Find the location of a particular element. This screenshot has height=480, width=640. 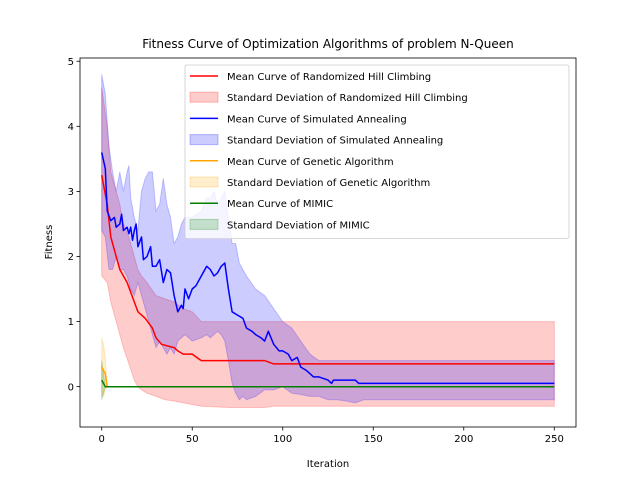

legend-entry-standard-deviation-of-mimic: Standard Deviation of MIMIC is located at coordinates (279, 224).